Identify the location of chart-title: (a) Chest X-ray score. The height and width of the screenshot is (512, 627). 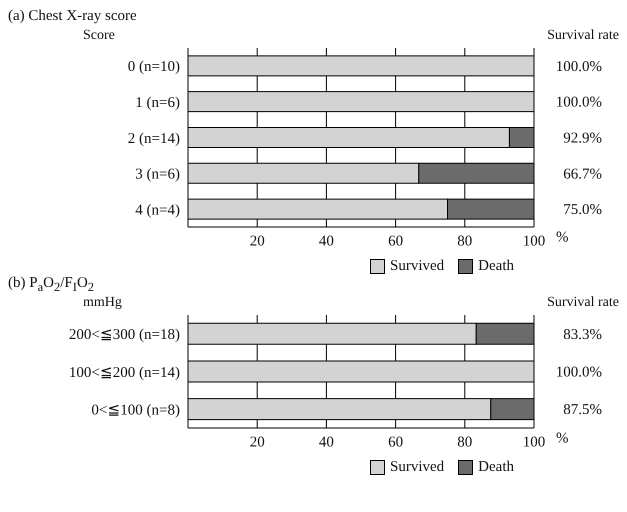
(73, 17).